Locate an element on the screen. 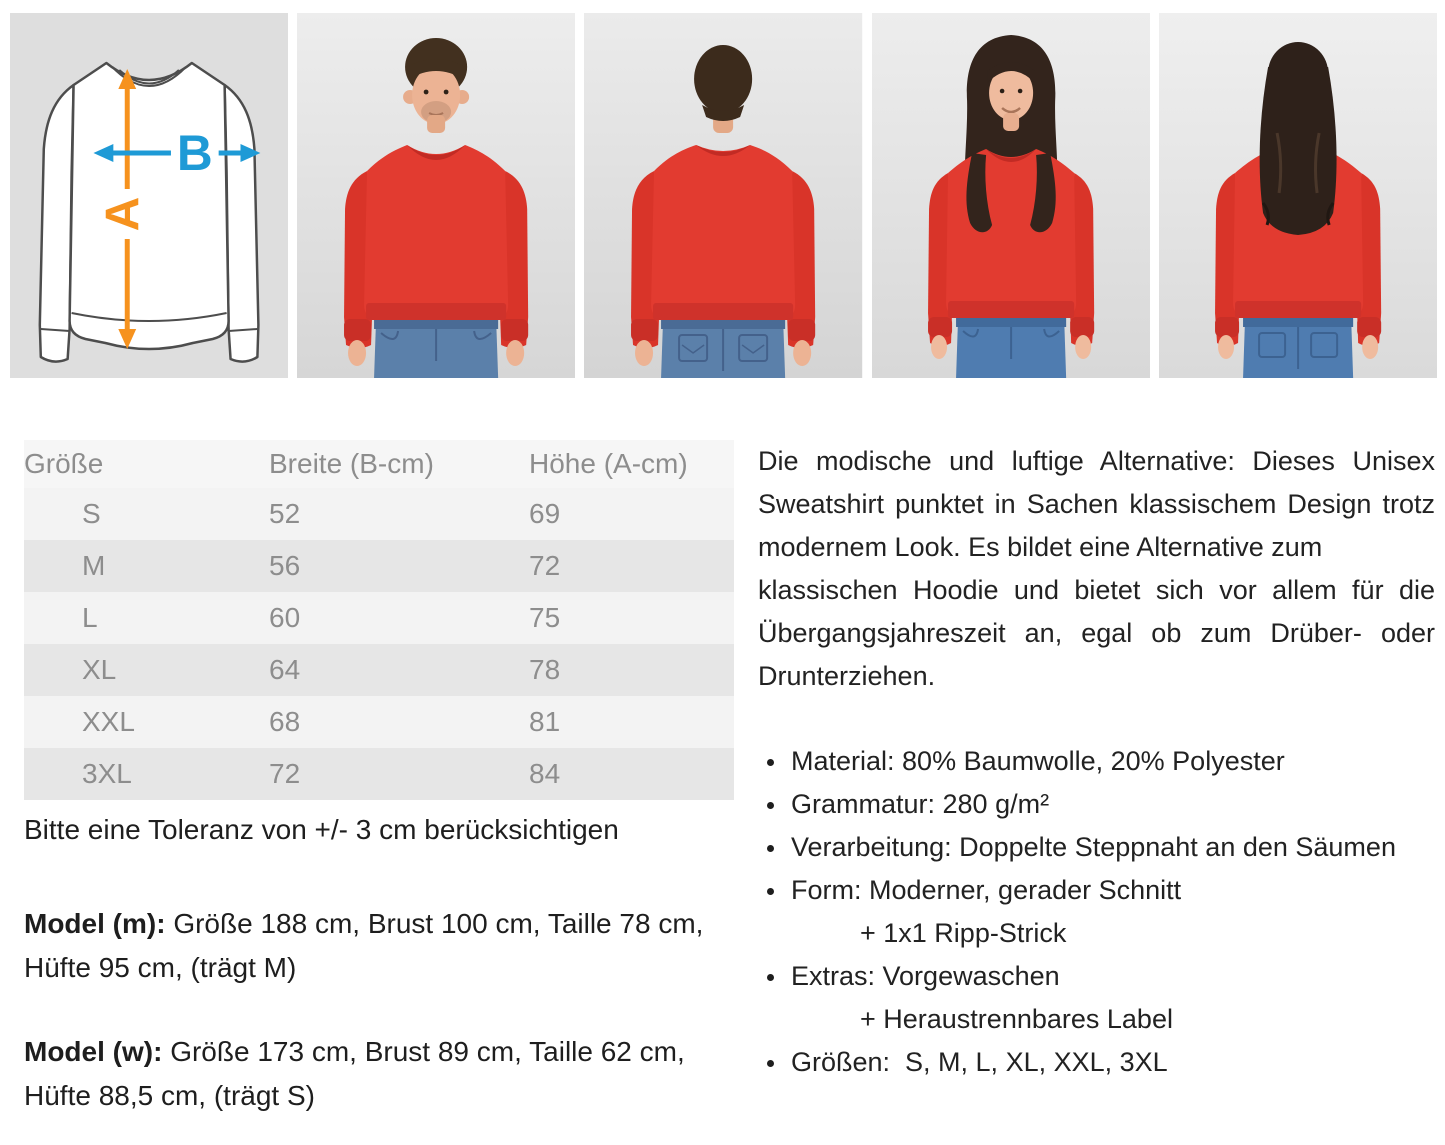 This screenshot has width=1445, height=1145. size-table-row: 3XL 72 84 is located at coordinates (379, 774).